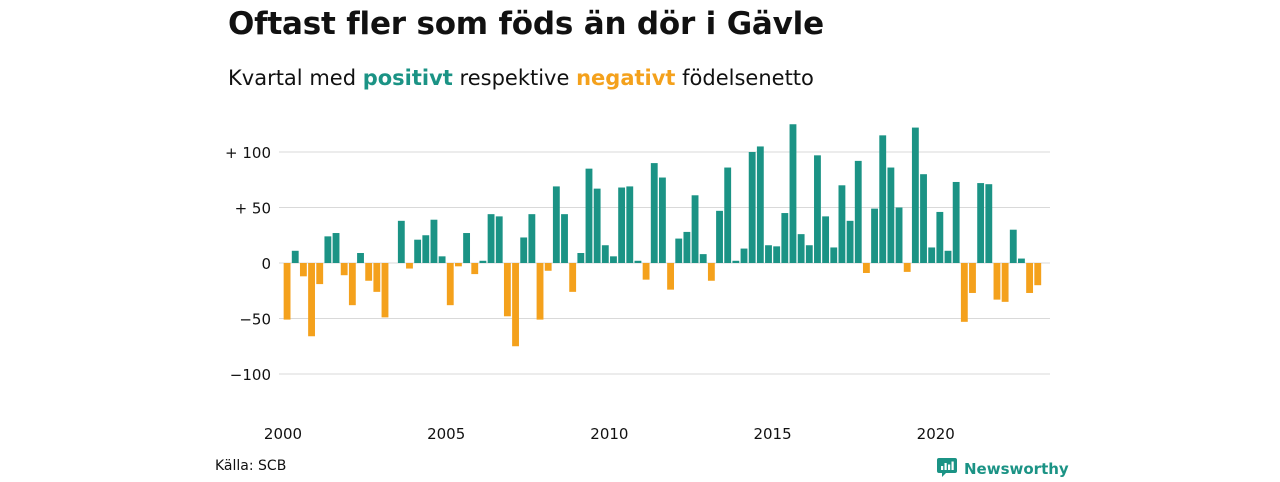 The width and height of the screenshot is (1280, 482). I want to click on subtitle-prefix: Kvartal med, so click(292, 78).